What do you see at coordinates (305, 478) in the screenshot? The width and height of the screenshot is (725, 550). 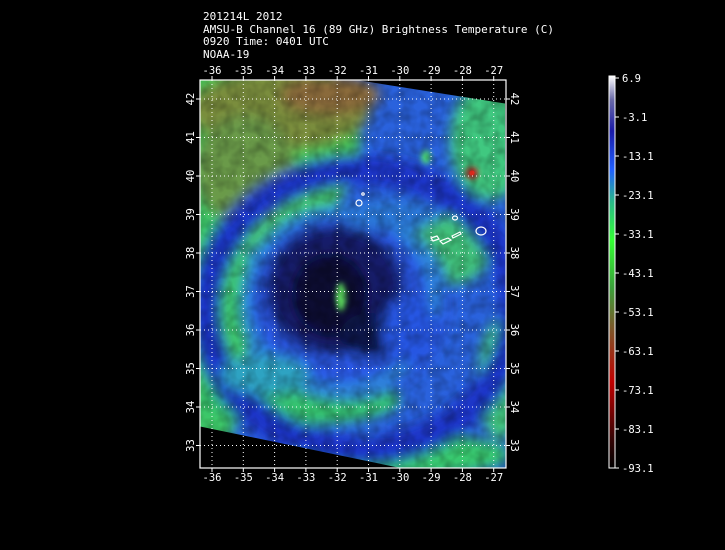 I see `lon-label-bottom: -33` at bounding box center [305, 478].